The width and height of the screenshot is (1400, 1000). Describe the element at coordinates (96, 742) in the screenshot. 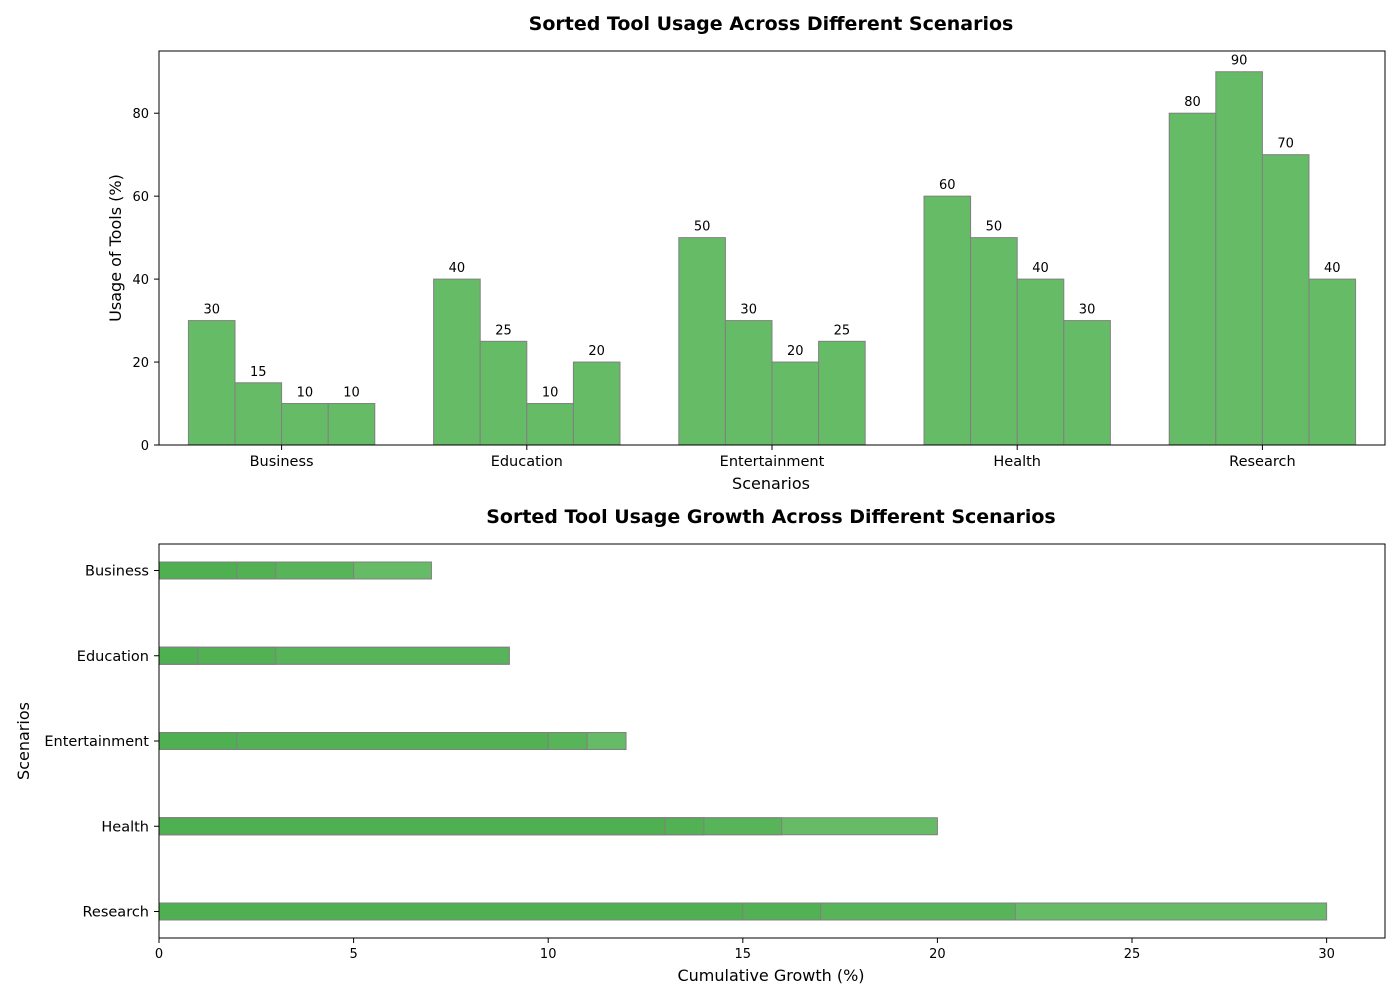

I see `y-tick-label-entertainment: Entertainment` at that location.